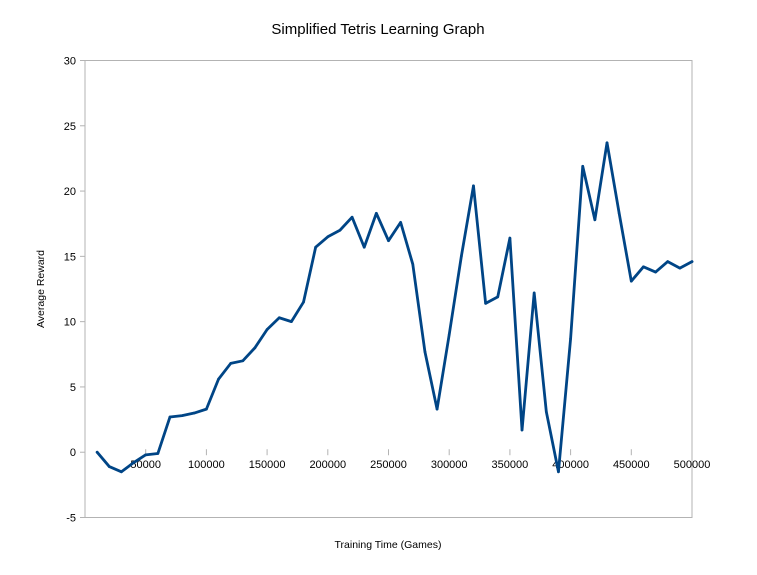 The height and width of the screenshot is (575, 757). I want to click on y-tick-label: -5, so click(71, 519).